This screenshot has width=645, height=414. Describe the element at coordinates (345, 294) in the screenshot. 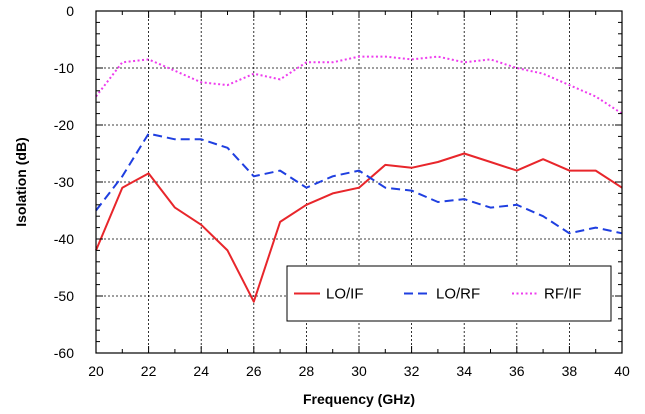

I see `legend-label: LO/IF` at that location.